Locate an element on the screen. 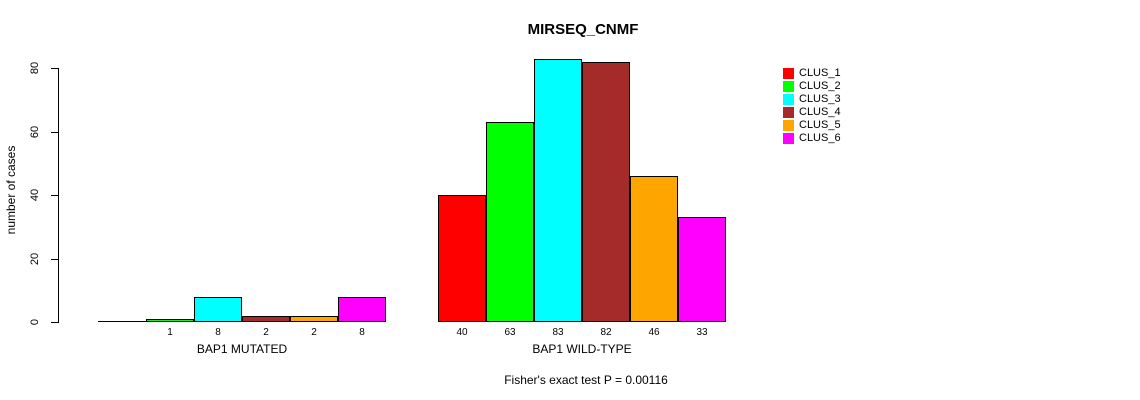 Image resolution: width=1140 pixels, height=400 pixels. y-axis-tick-label: 20 is located at coordinates (35, 259).